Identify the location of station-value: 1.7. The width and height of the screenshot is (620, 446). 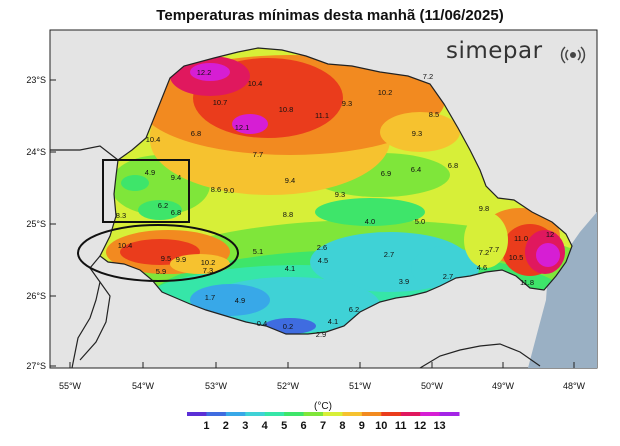
(210, 297).